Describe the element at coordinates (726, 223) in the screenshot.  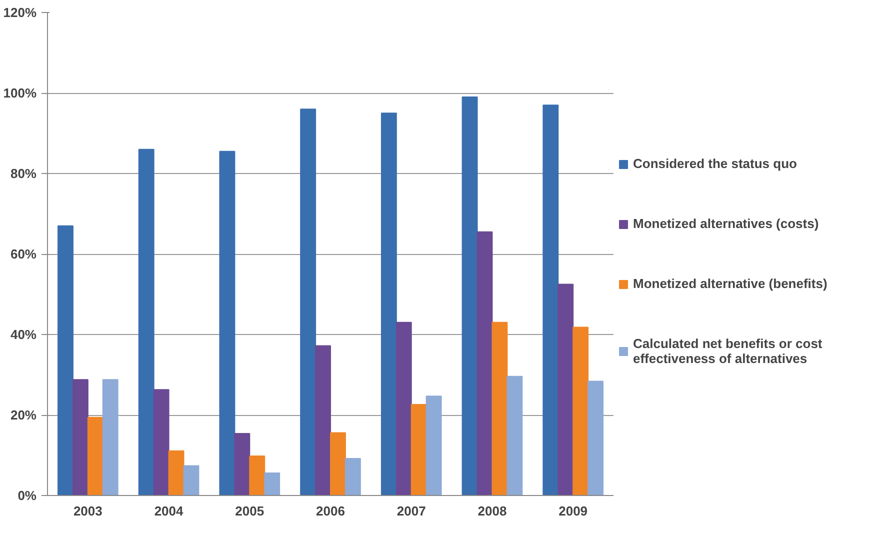
I see `legend-label: Monetized alternatives (costs)` at that location.